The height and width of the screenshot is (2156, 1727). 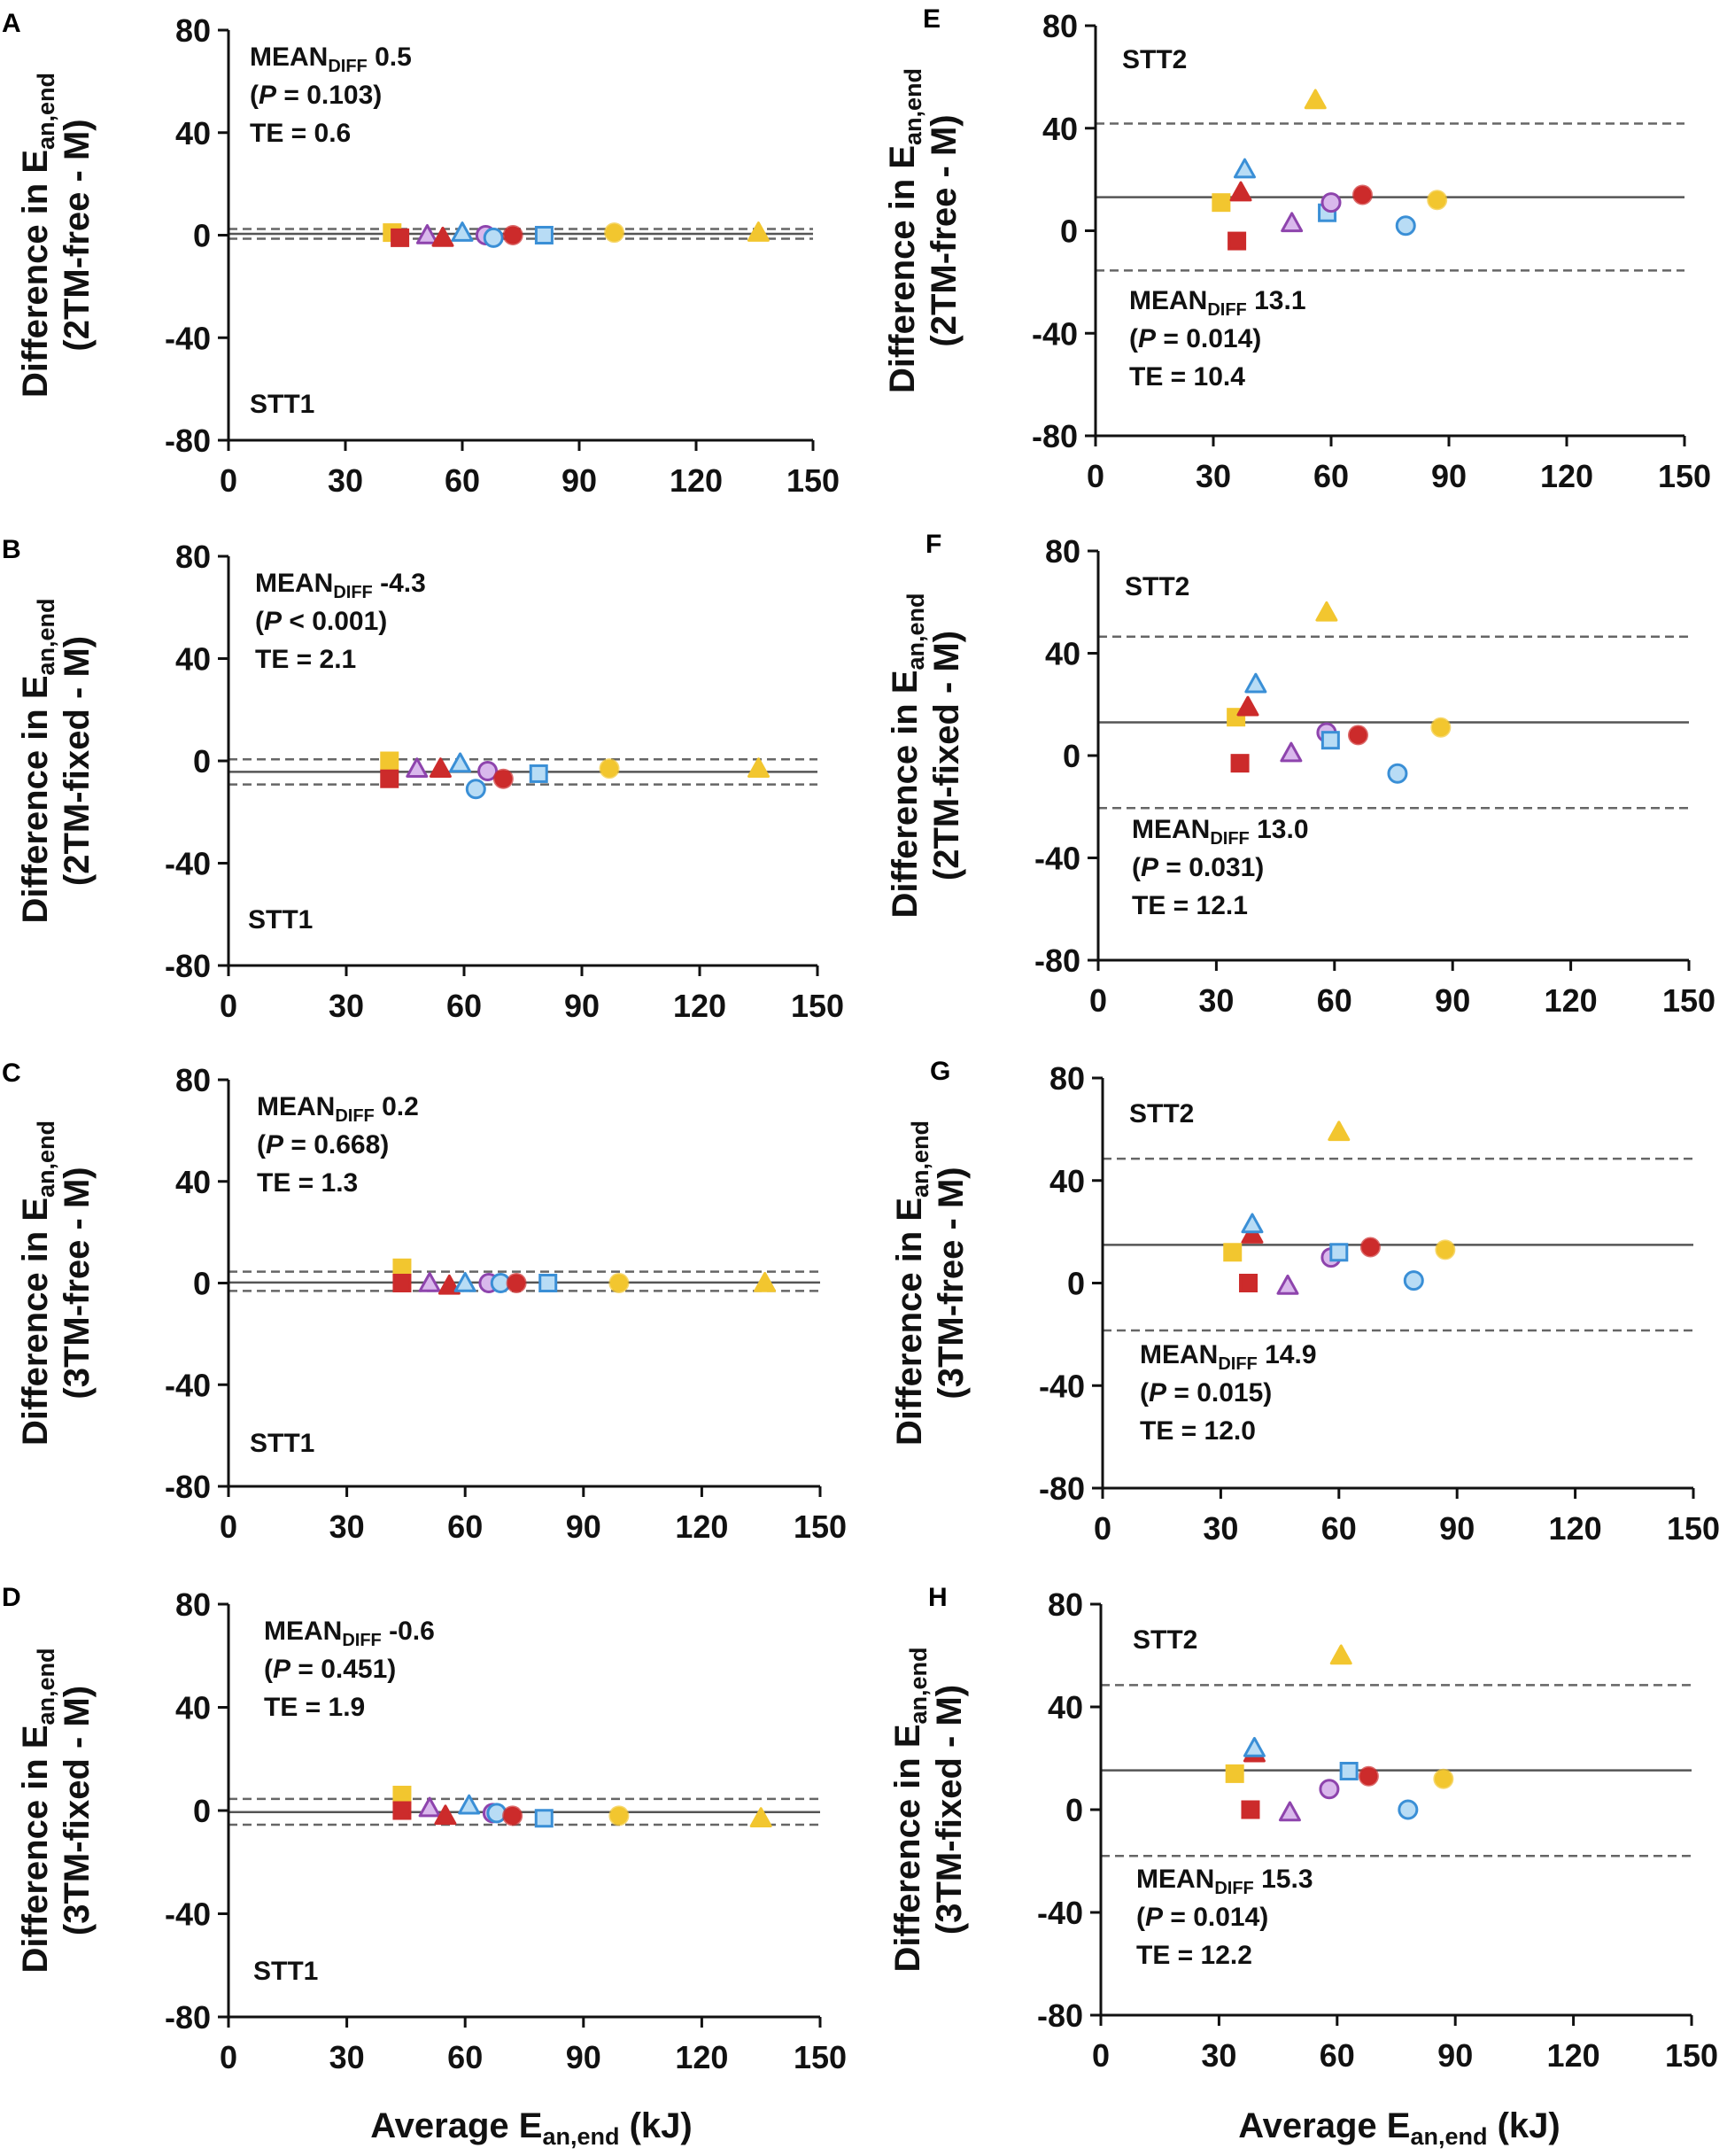 I want to click on mean-diff-annotation: MEANDIFF 0.5, so click(x=331, y=59).